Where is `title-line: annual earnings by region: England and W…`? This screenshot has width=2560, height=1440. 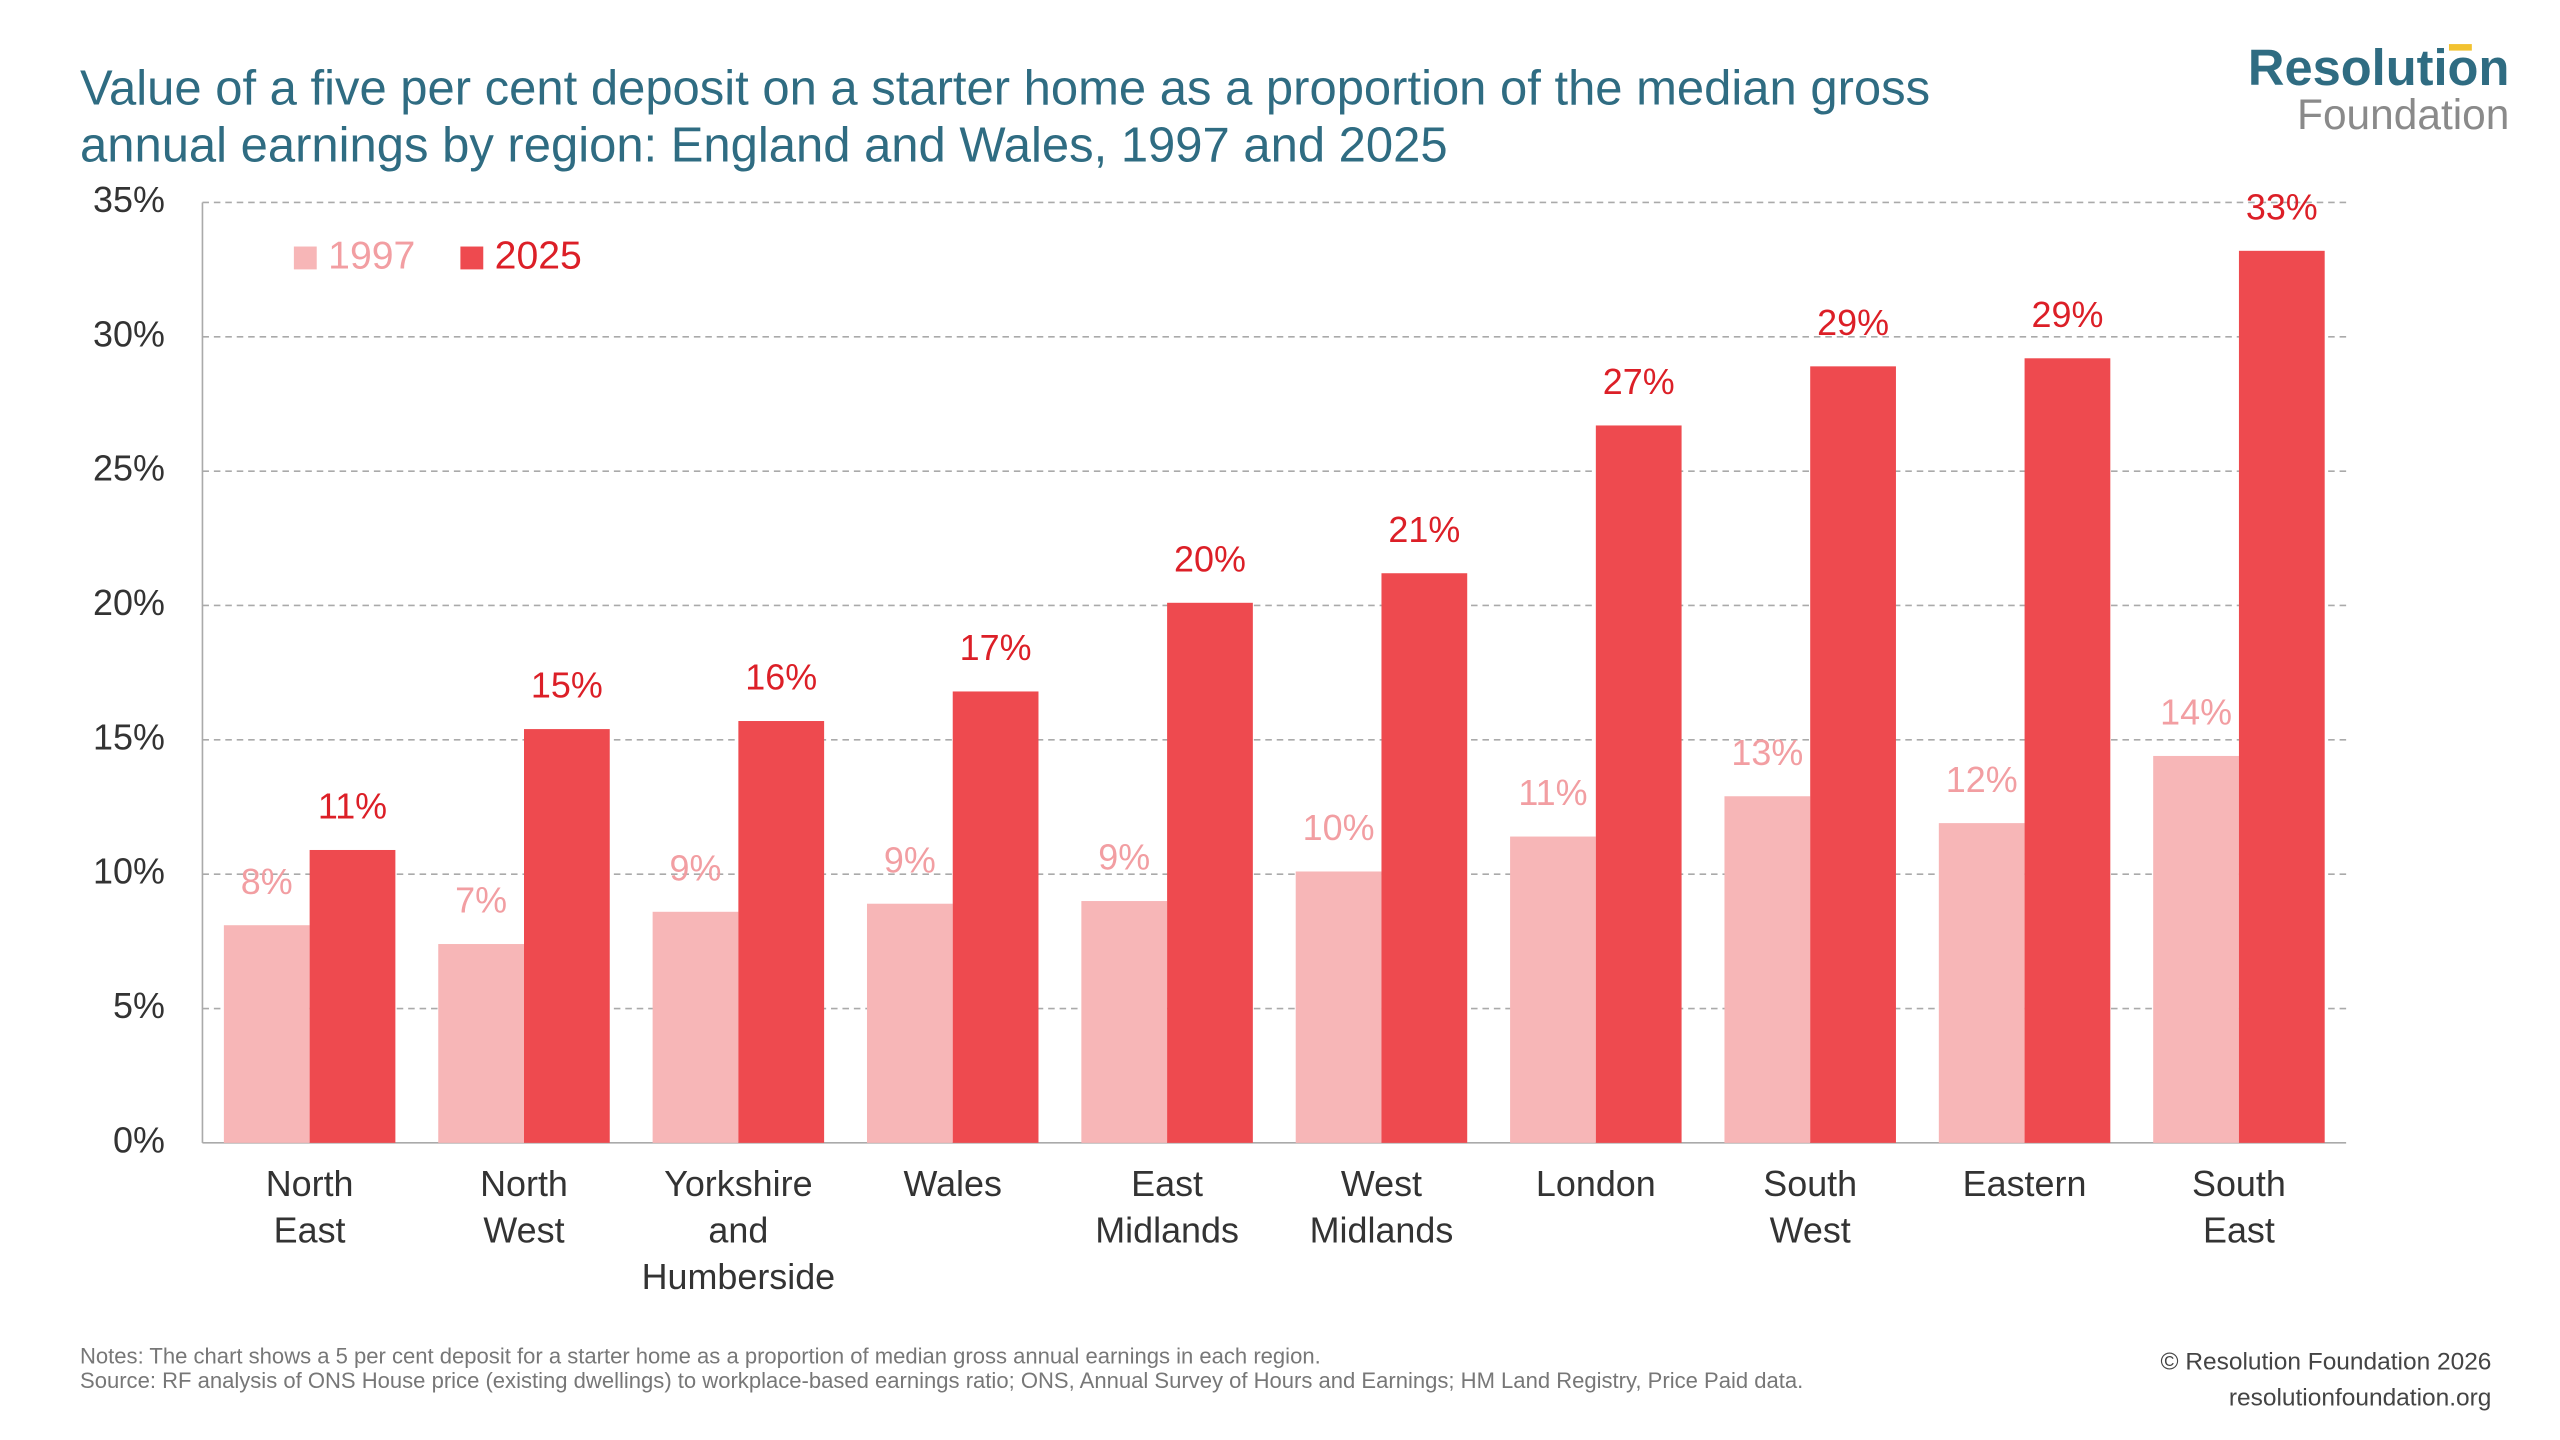
title-line: annual earnings by region: England and W… is located at coordinates (764, 146).